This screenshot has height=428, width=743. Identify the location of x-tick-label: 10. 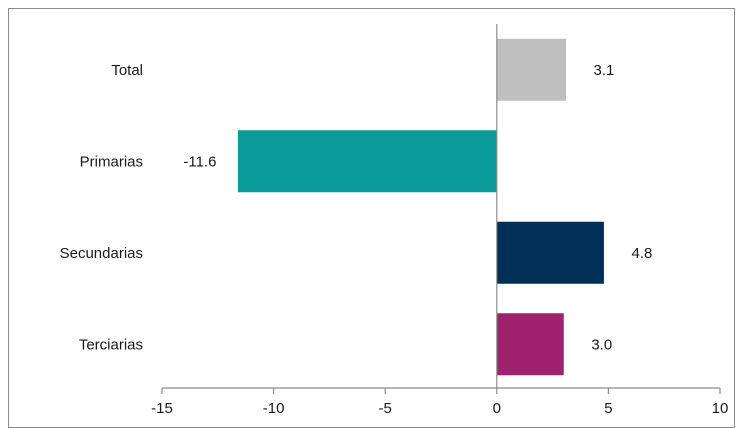
(720, 408).